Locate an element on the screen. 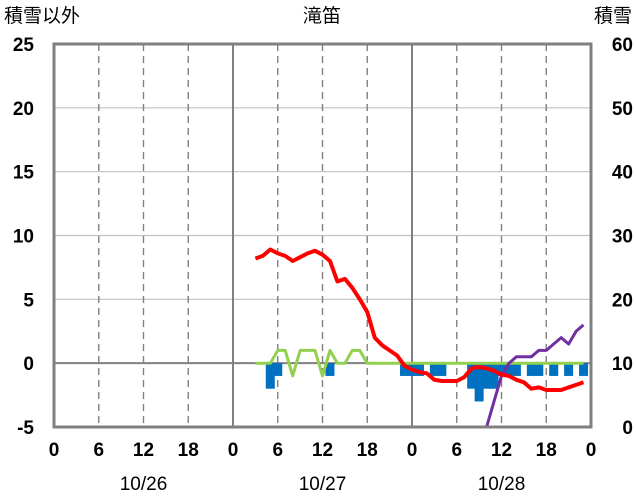  green-series-line is located at coordinates (419, 363).